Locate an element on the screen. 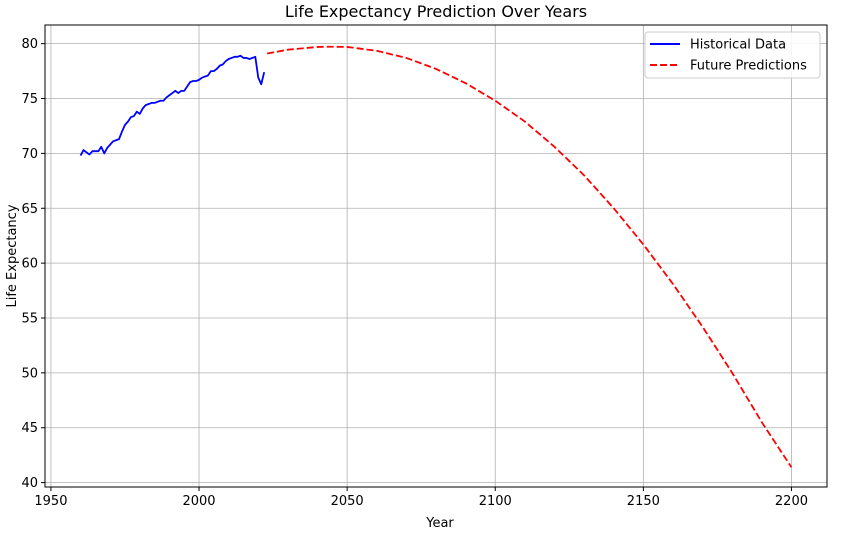 The height and width of the screenshot is (535, 856). legend-box is located at coordinates (732, 55).